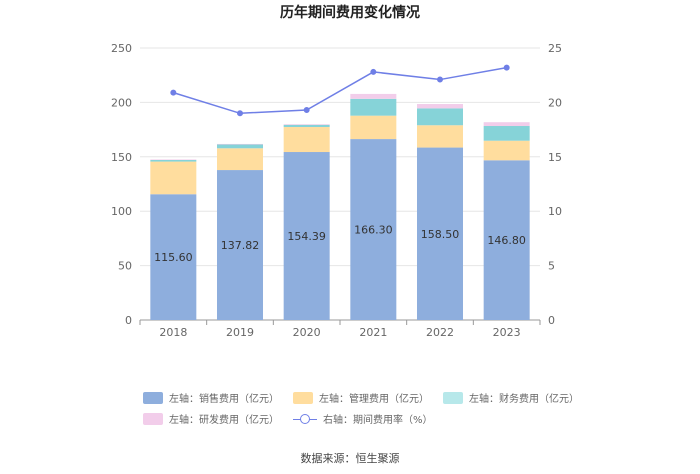 This screenshot has height=474, width=700. I want to click on bar-2023-s3, so click(506, 124).